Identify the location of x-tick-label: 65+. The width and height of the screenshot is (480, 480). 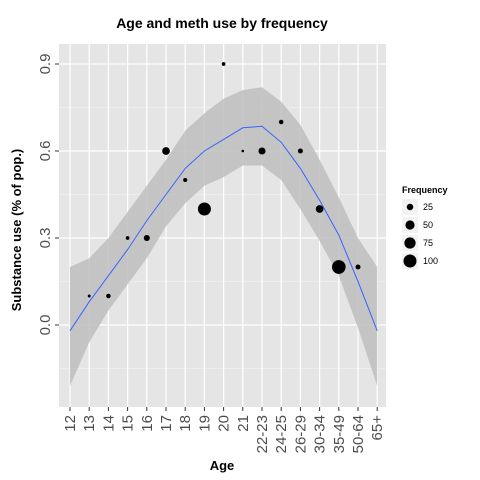
(377, 428).